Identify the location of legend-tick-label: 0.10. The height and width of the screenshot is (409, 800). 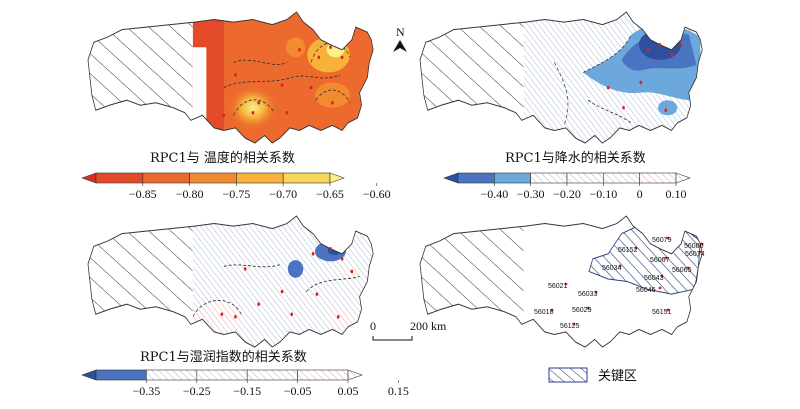
(676, 194).